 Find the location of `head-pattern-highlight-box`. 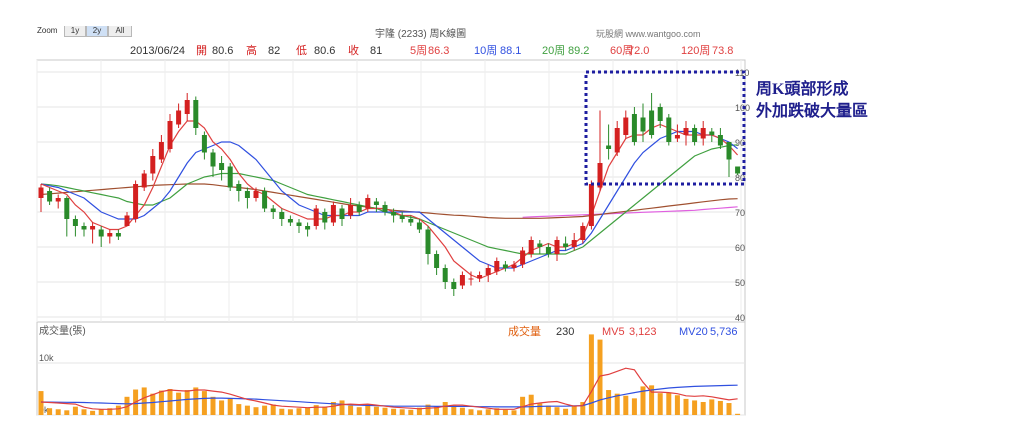

head-pattern-highlight-box is located at coordinates (665, 128).